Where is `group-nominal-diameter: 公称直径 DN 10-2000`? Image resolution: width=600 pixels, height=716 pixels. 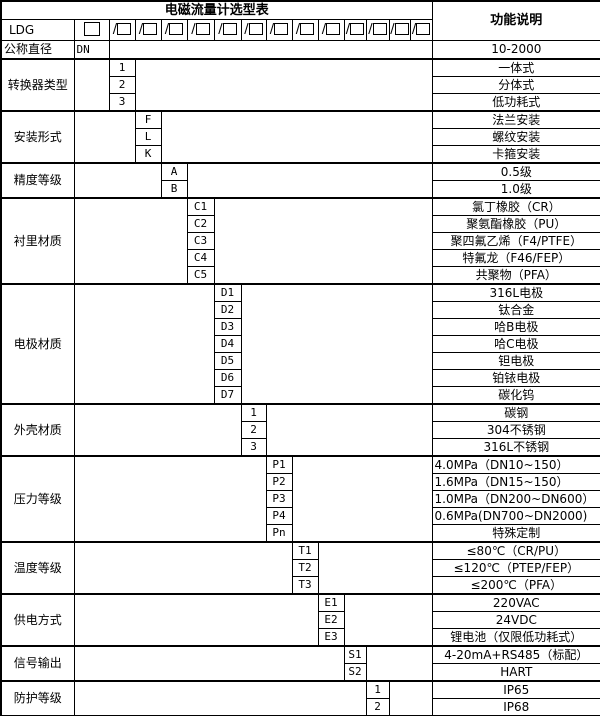 group-nominal-diameter: 公称直径 DN 10-2000 is located at coordinates (300, 50).